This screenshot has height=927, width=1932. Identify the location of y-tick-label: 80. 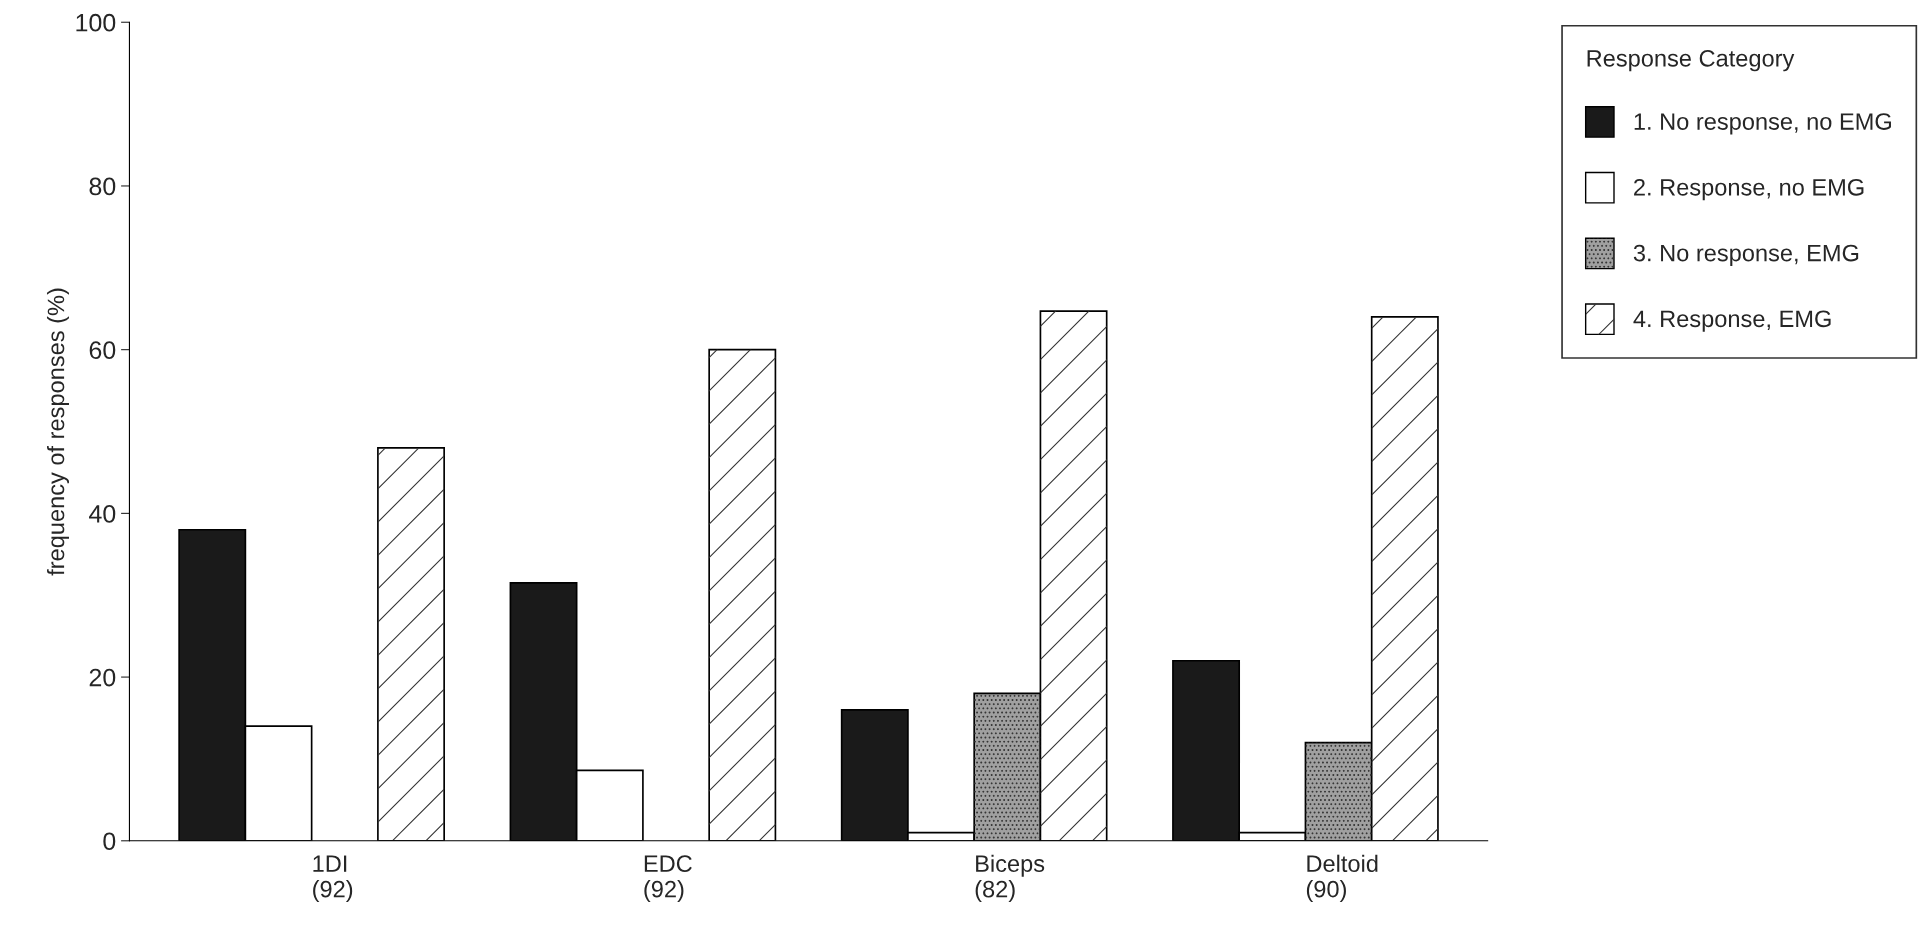
(102, 186).